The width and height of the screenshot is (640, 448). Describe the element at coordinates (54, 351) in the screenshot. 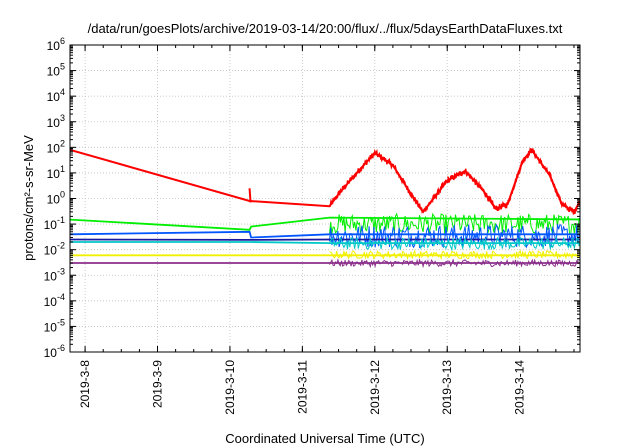

I see `y-tick-label: 10⁻⁶` at that location.